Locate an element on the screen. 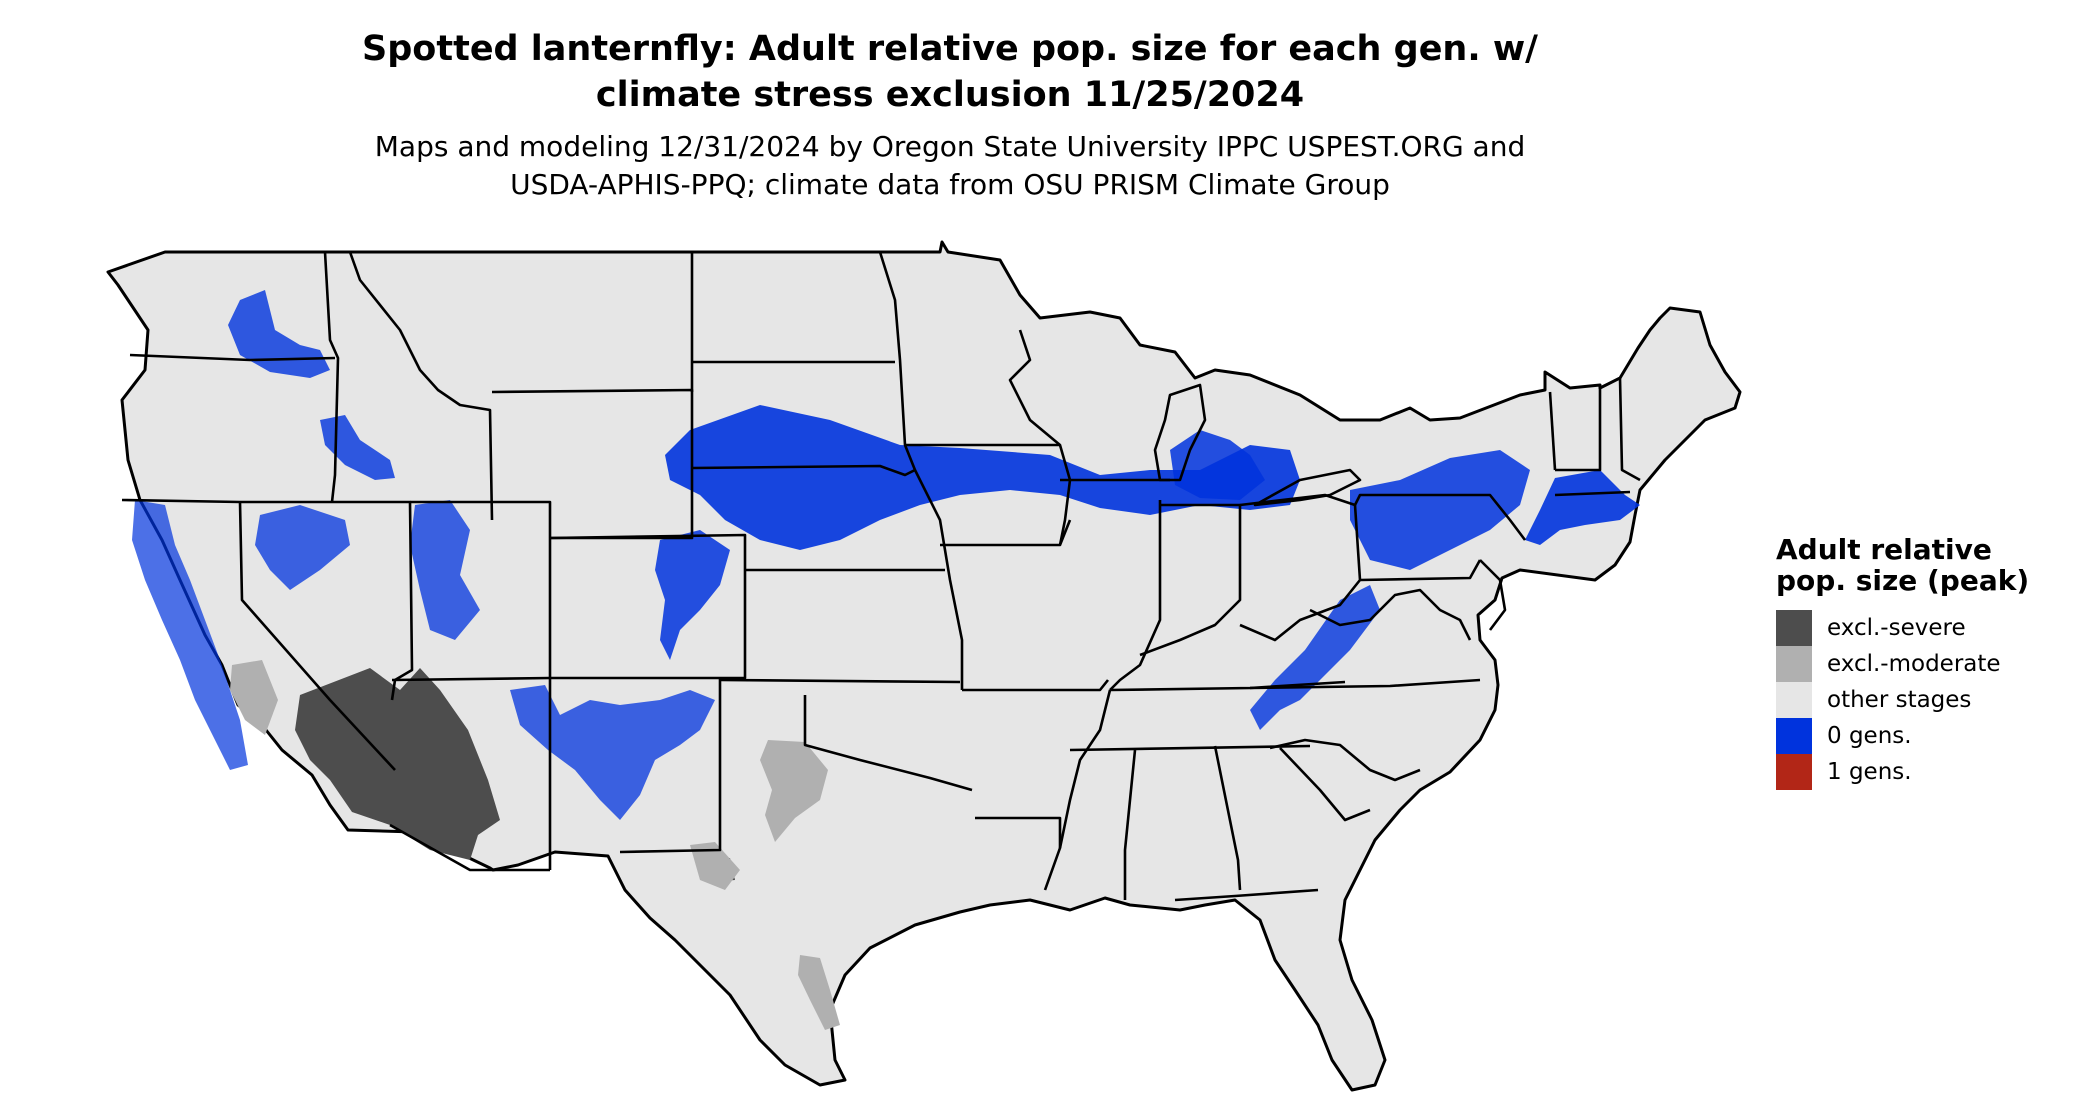 Image resolution: width=2100 pixels, height=1116 pixels. legend-item: 0 gens. is located at coordinates (1906, 736).